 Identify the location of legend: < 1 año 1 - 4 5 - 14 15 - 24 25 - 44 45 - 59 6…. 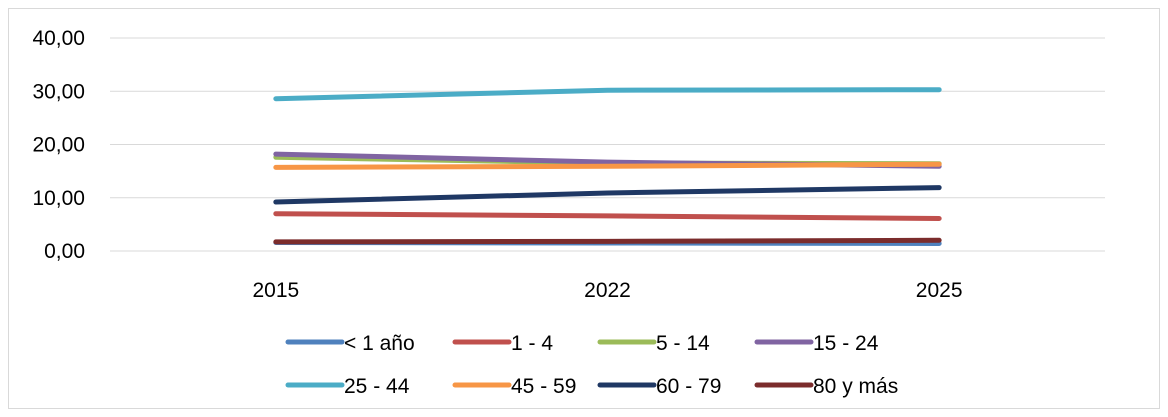
(591, 365).